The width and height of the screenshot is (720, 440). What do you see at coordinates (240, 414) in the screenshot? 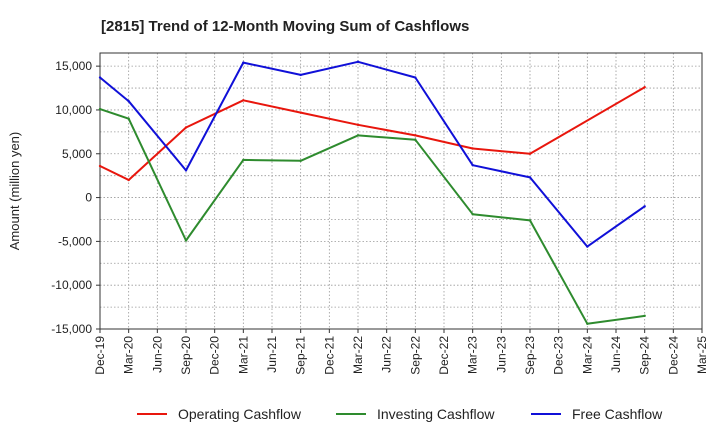
I see `legend-label: Operating Cashflow` at bounding box center [240, 414].